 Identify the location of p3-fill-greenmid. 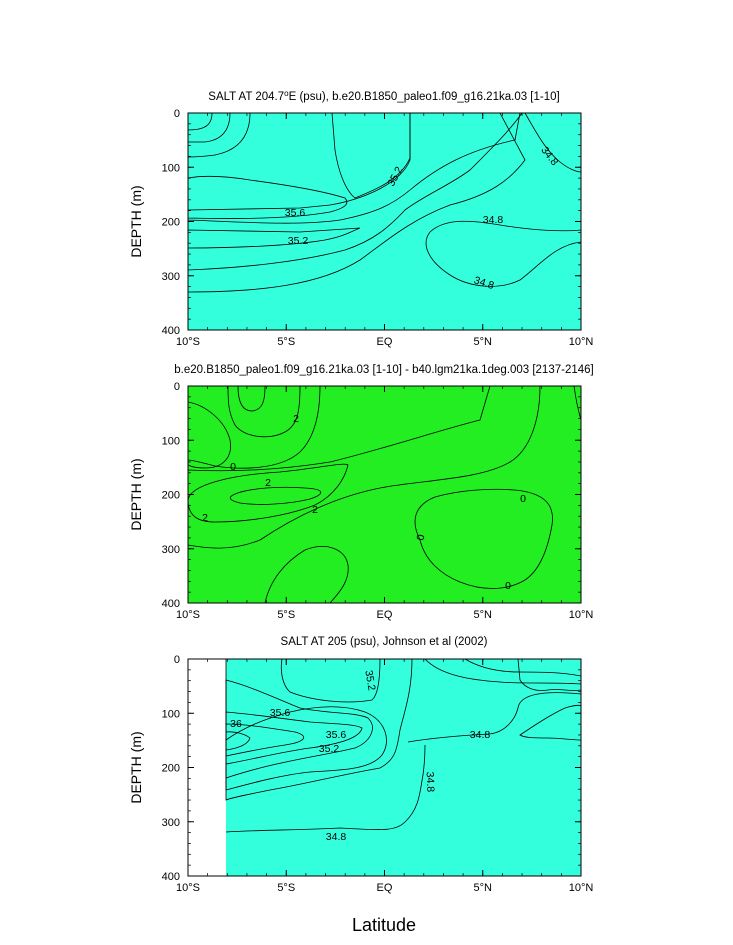
(319, 730).